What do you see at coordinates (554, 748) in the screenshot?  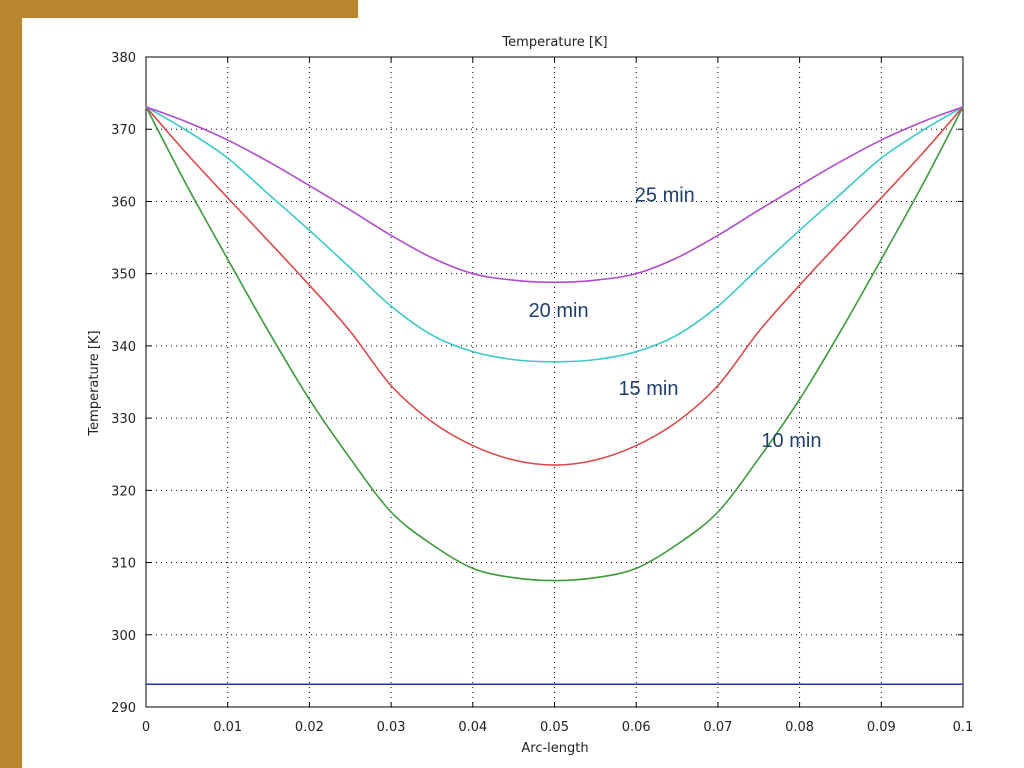 I see `x-axis-title: Arc-length` at bounding box center [554, 748].